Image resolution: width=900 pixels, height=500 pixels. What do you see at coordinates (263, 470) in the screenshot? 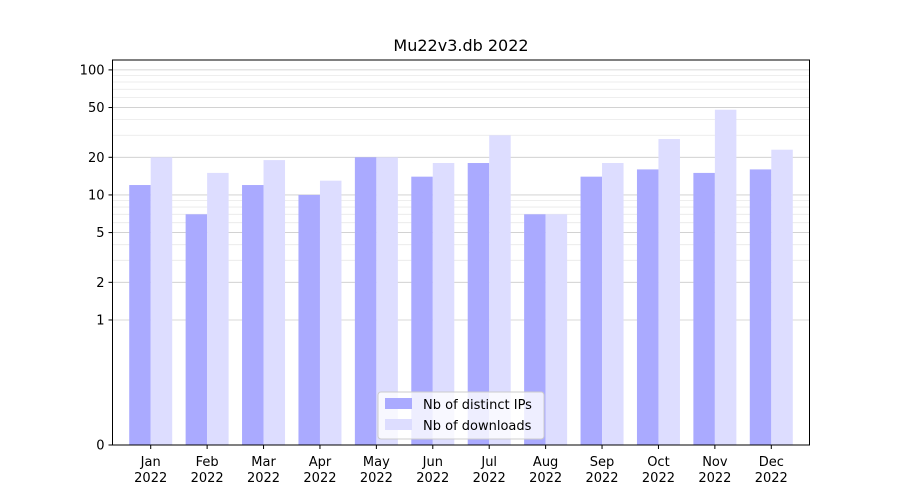
I see `x-tick-label: Mar 2022` at bounding box center [263, 470].